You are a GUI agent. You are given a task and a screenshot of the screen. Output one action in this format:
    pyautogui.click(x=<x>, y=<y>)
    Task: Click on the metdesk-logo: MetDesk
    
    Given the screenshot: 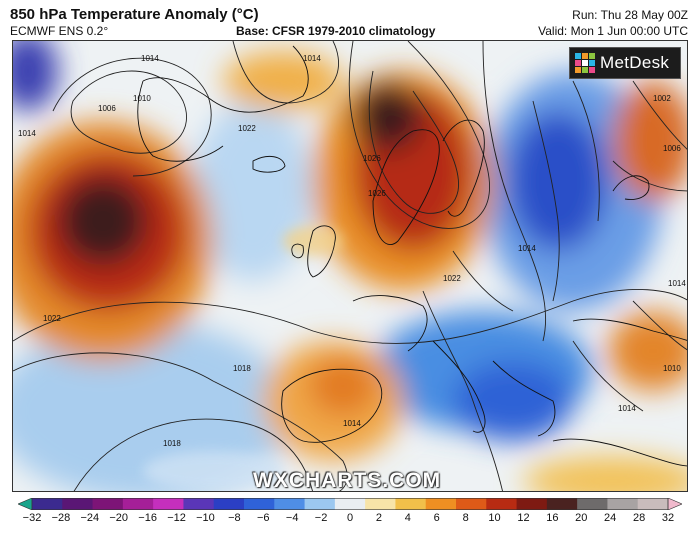 What is the action you would take?
    pyautogui.click(x=625, y=63)
    